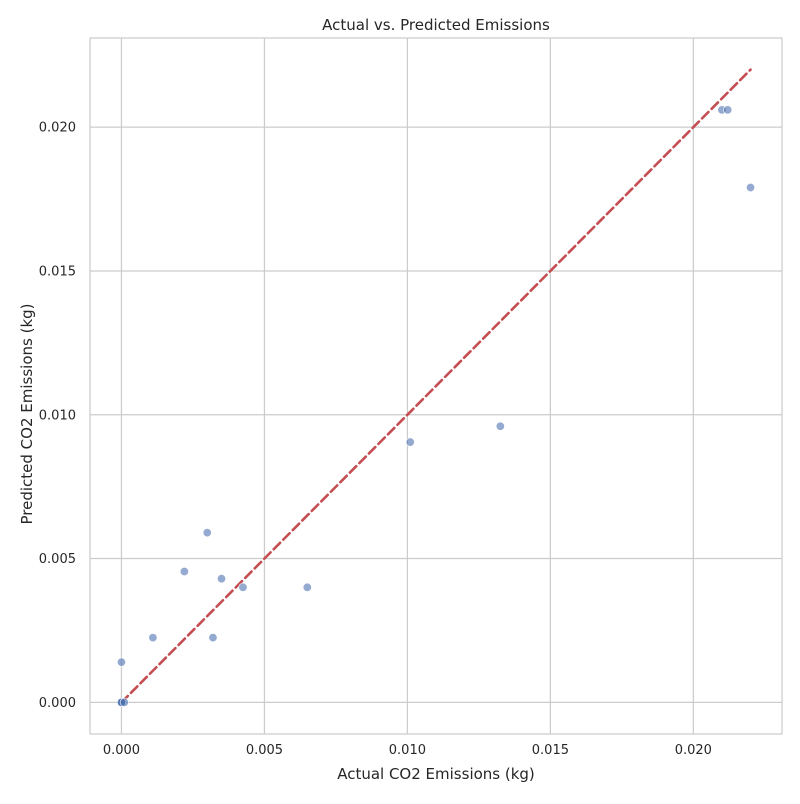  What do you see at coordinates (57, 703) in the screenshot?
I see `y-tick-label: 0.000` at bounding box center [57, 703].